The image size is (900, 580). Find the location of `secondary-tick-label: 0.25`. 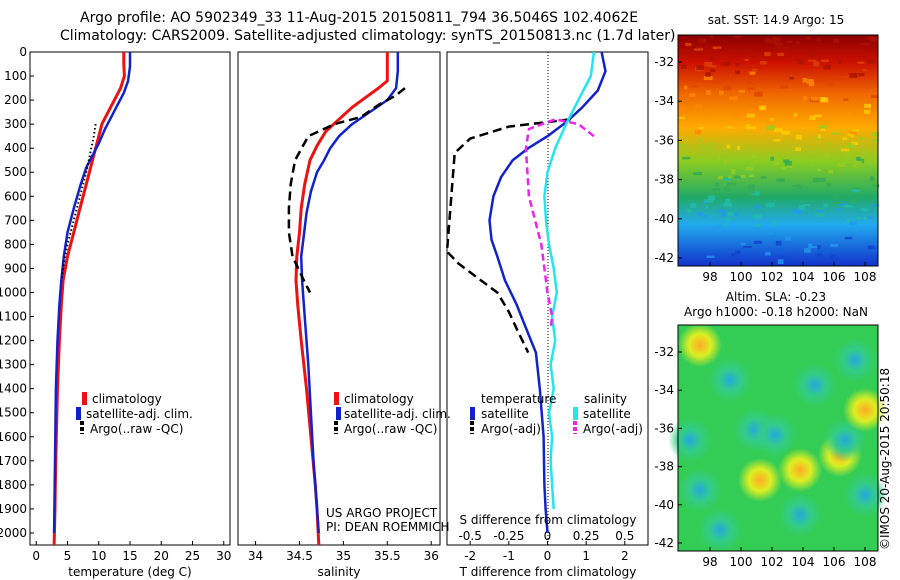

secondary-tick-label: 0.25 is located at coordinates (586, 536).